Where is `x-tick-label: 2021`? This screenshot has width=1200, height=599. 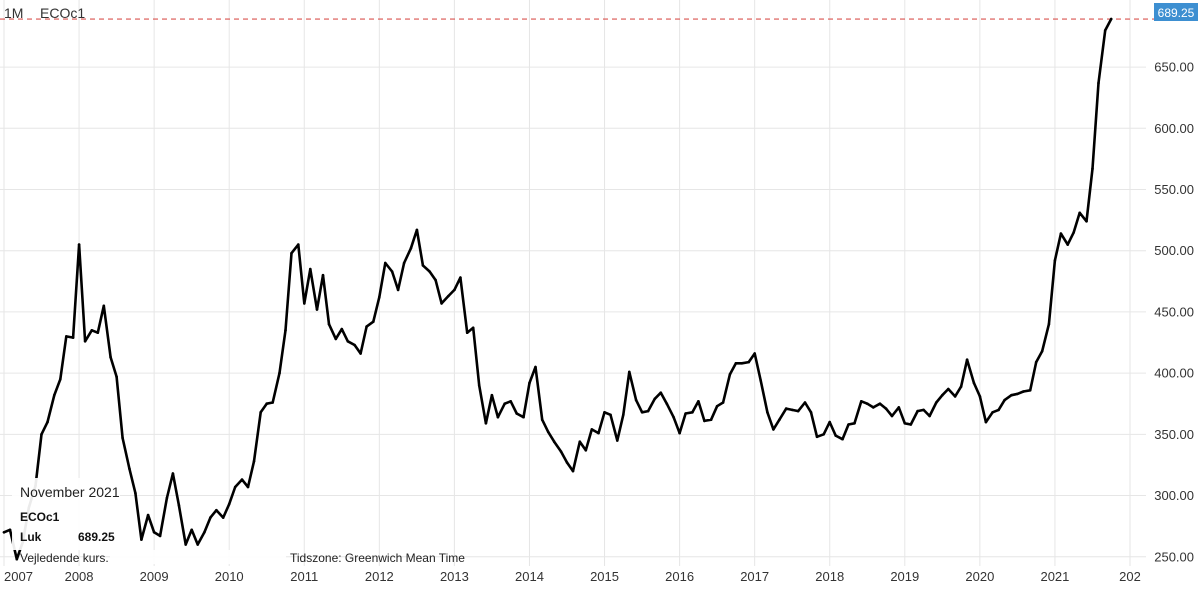
x-tick-label: 2021 is located at coordinates (1054, 576).